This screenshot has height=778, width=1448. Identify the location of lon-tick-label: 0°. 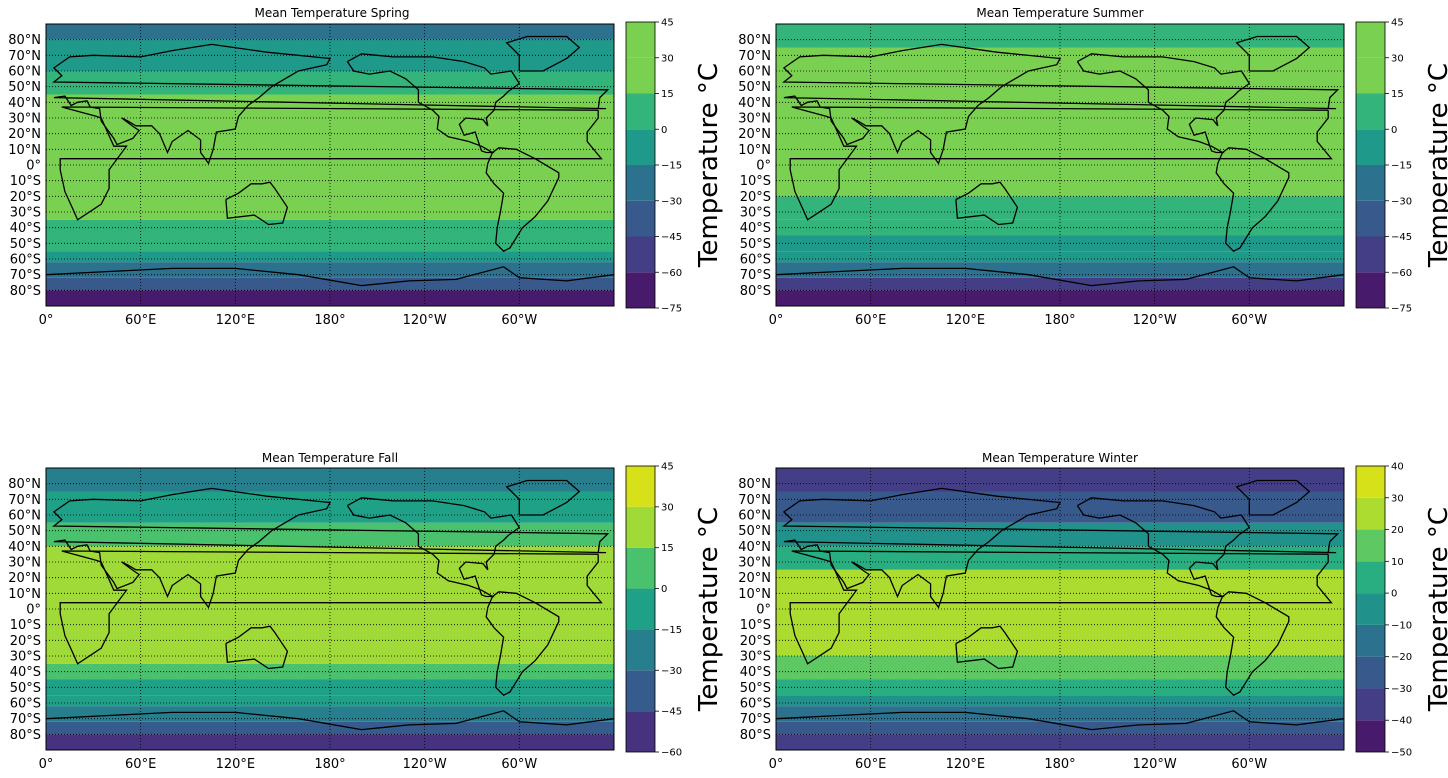
(46, 320).